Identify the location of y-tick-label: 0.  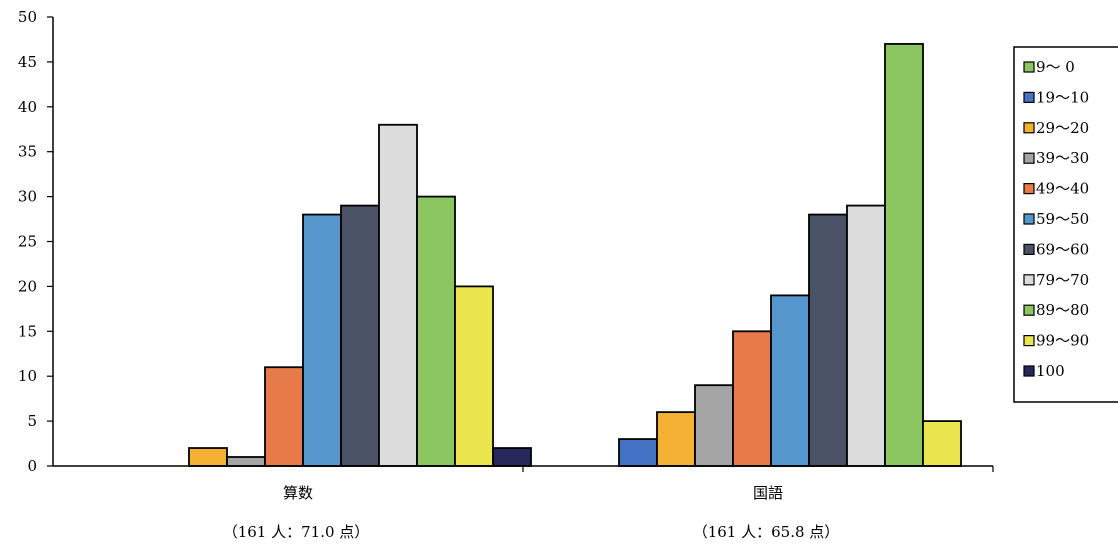
(32, 466).